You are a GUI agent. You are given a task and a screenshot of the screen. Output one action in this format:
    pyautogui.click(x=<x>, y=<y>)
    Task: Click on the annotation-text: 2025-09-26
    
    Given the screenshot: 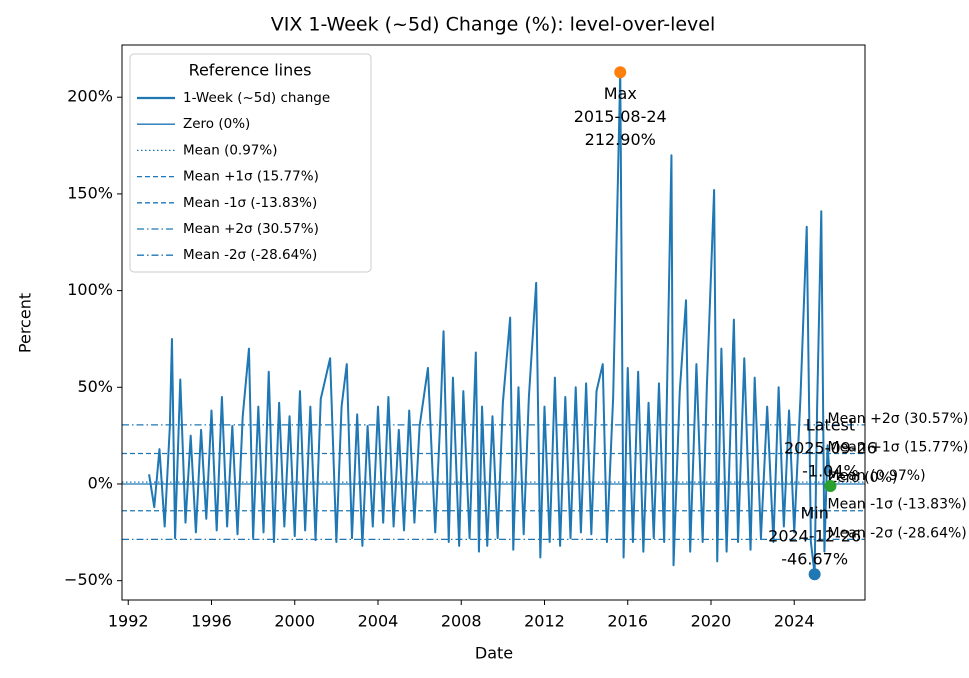 What is the action you would take?
    pyautogui.click(x=830, y=447)
    